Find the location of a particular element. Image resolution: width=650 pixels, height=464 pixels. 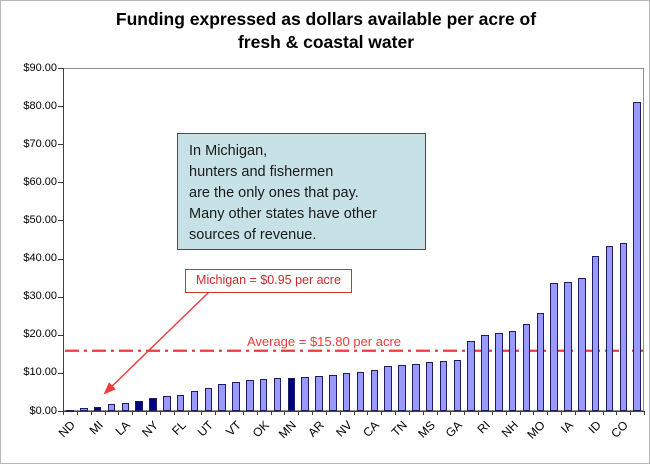

bar-MS is located at coordinates (429, 386).